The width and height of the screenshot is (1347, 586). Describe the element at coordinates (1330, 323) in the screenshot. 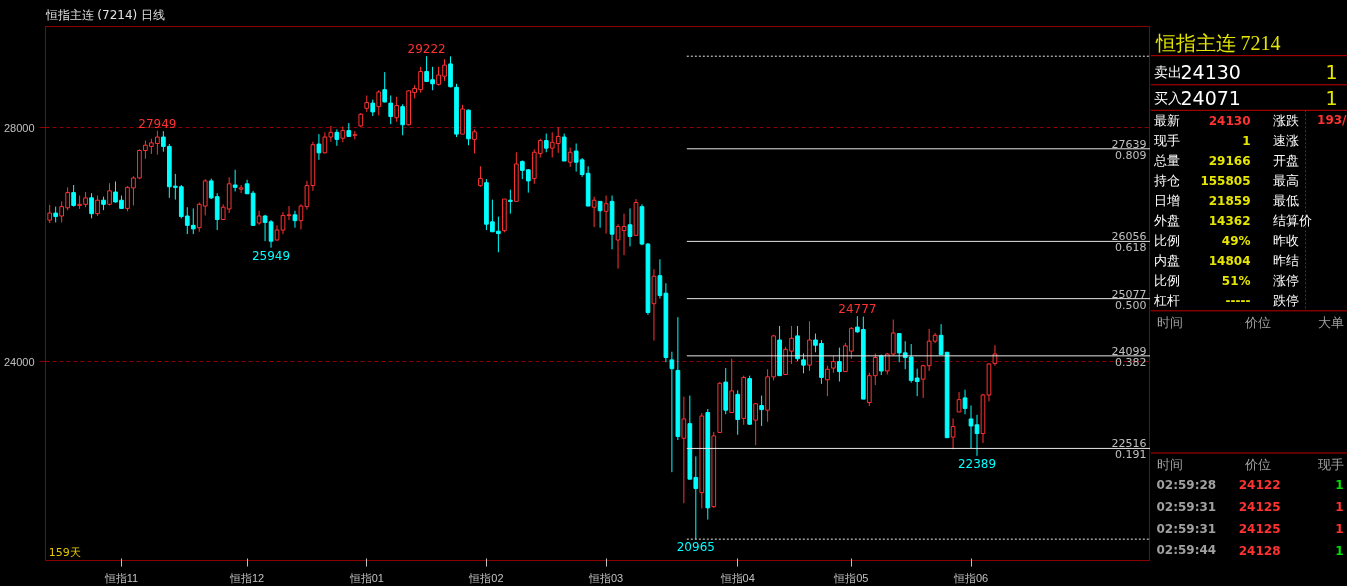

I see `text: 大单` at that location.